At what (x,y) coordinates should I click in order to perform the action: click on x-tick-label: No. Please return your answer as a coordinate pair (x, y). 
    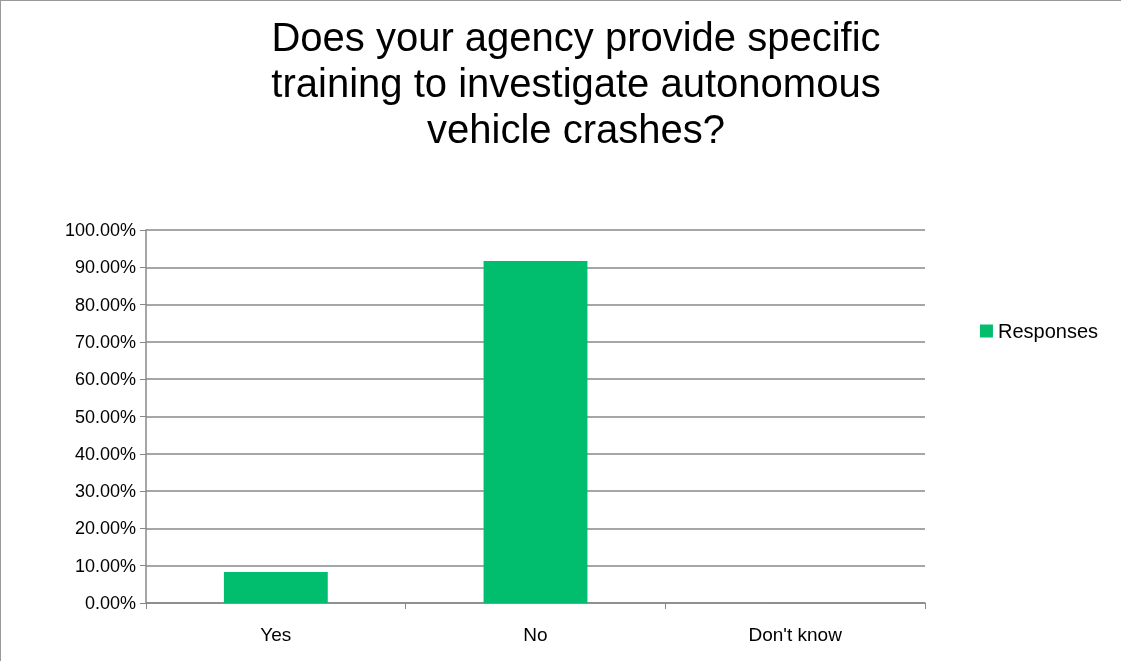
    Looking at the image, I should click on (535, 634).